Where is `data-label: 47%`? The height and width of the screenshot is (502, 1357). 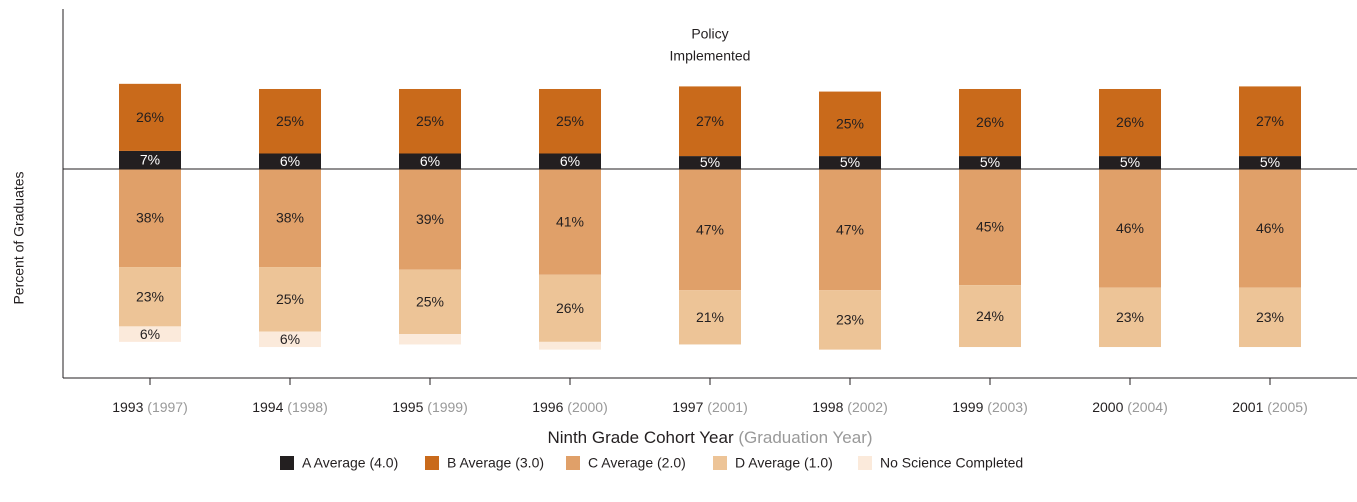 data-label: 47% is located at coordinates (850, 229).